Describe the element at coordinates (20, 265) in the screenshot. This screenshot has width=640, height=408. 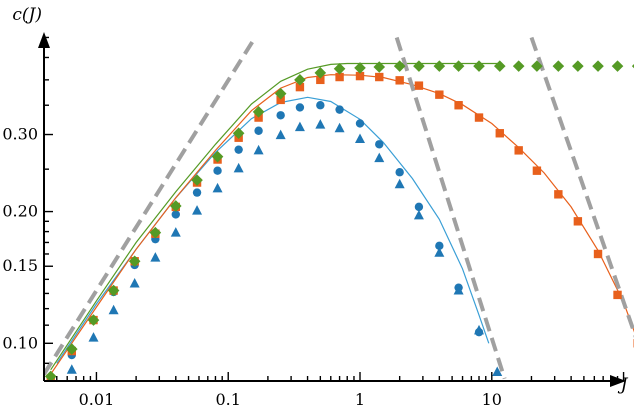
I see `y-tick-label: 0.15` at that location.